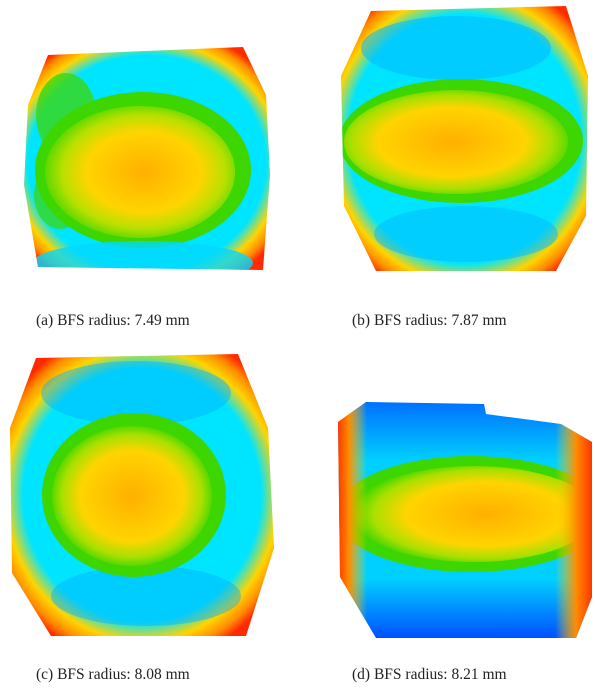  What do you see at coordinates (429, 674) in the screenshot?
I see `caption-d: (d) BFS radius: 8.21 mm` at bounding box center [429, 674].